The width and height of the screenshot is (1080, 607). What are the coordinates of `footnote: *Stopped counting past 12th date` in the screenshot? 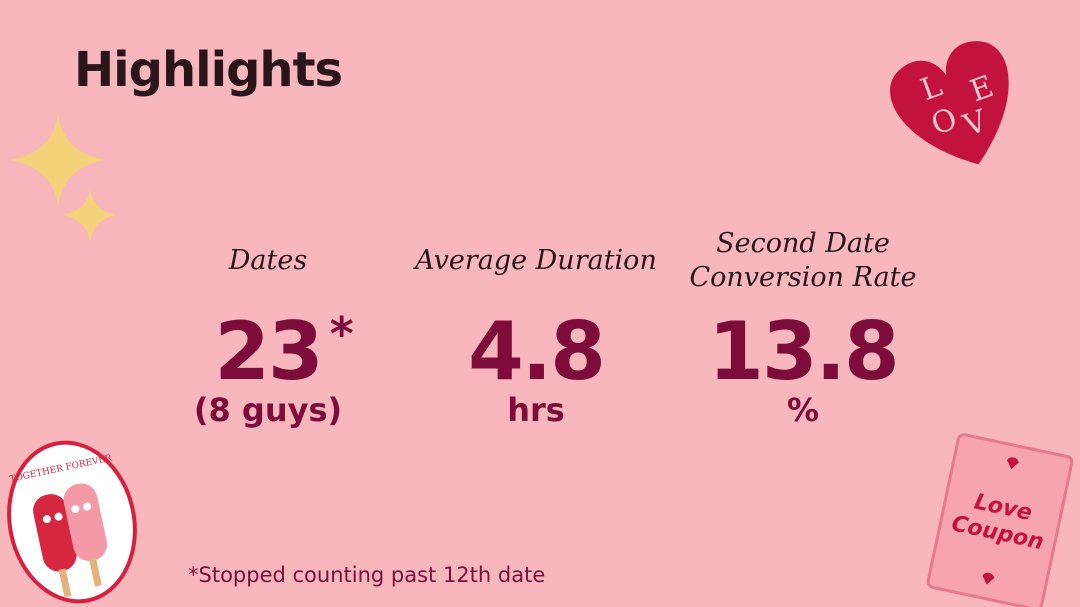 It's located at (367, 575).